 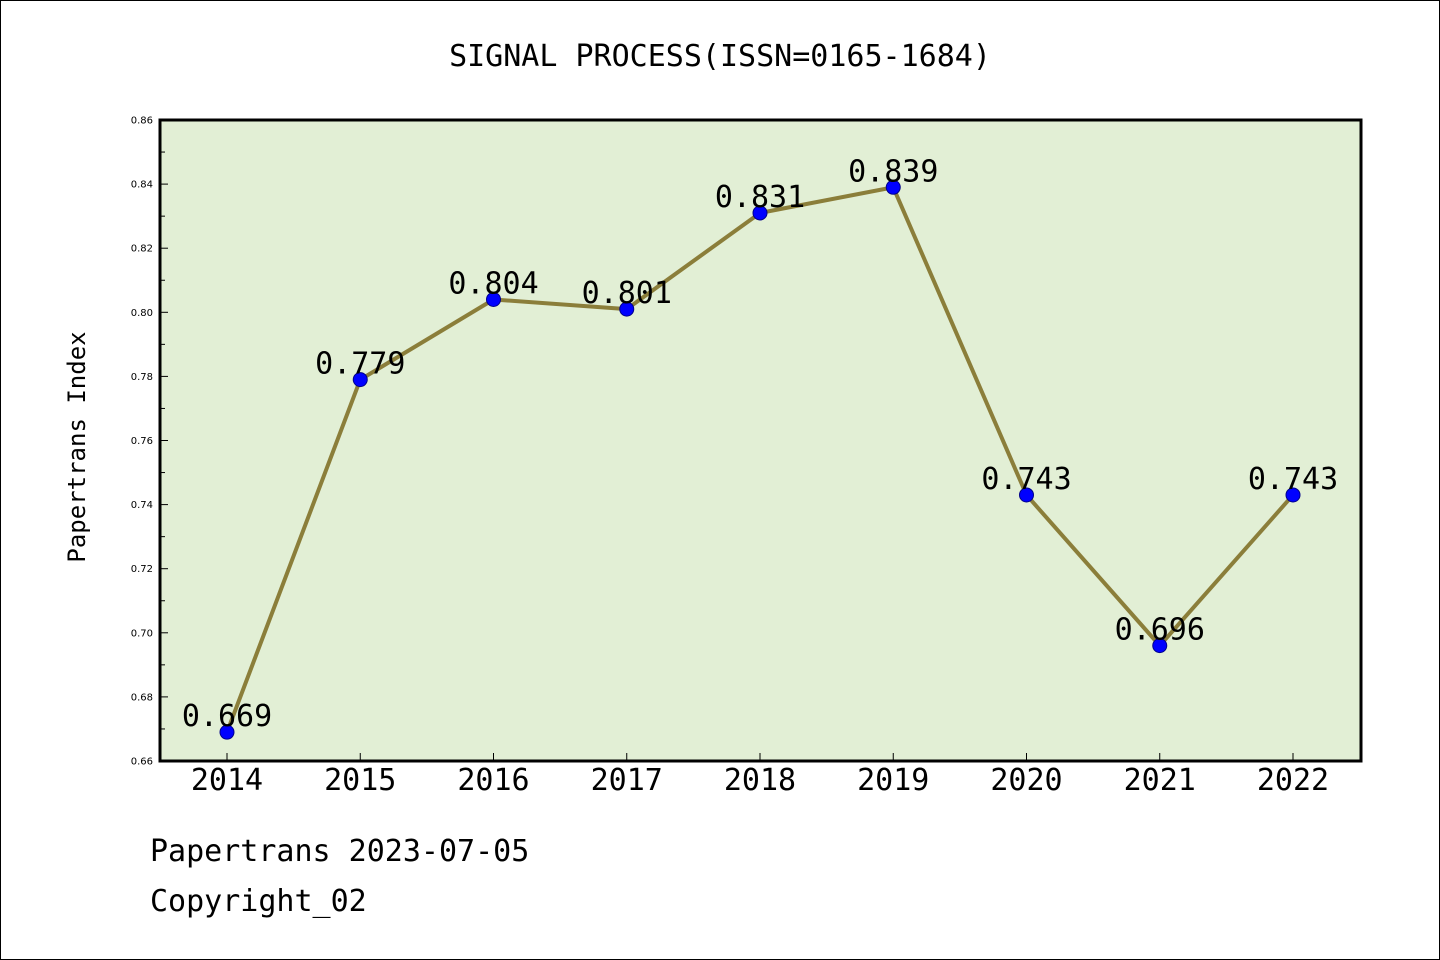 I want to click on y-tick-label: 0.80, so click(x=142, y=313).